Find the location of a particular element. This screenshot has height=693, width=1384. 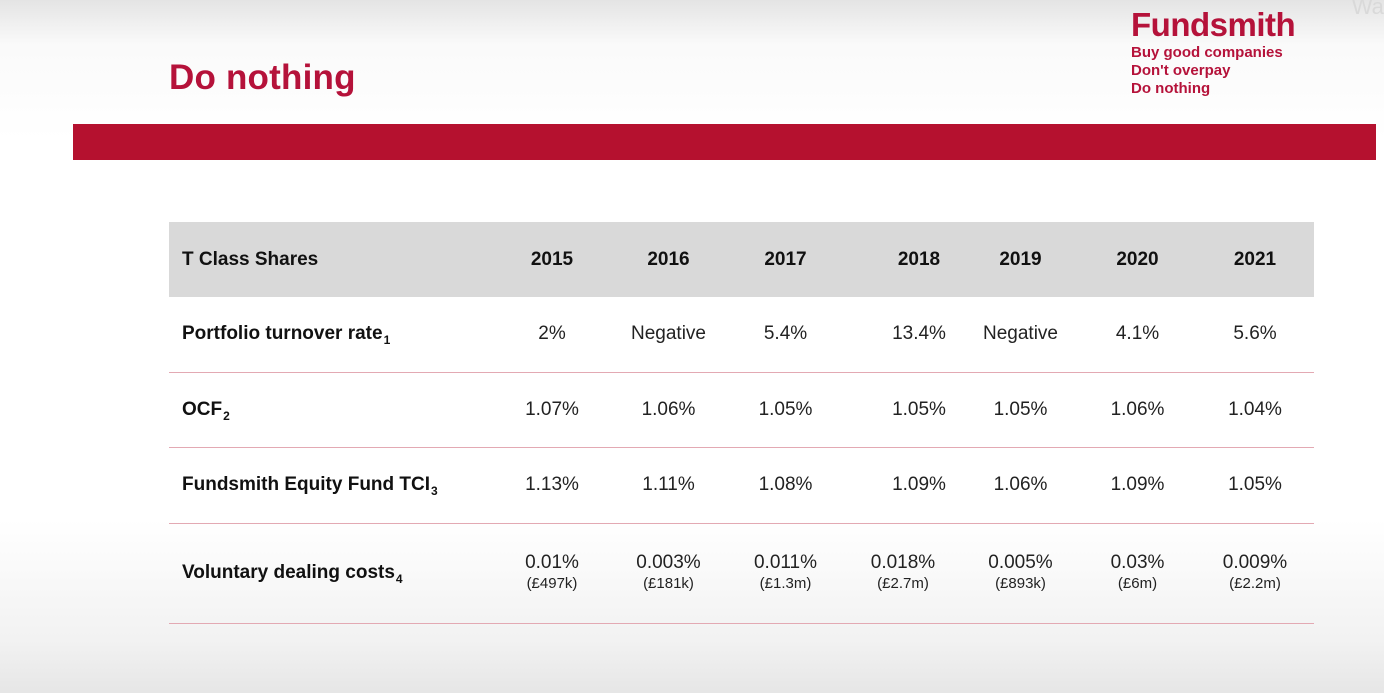

table-cell: 5.6% is located at coordinates (1255, 334).